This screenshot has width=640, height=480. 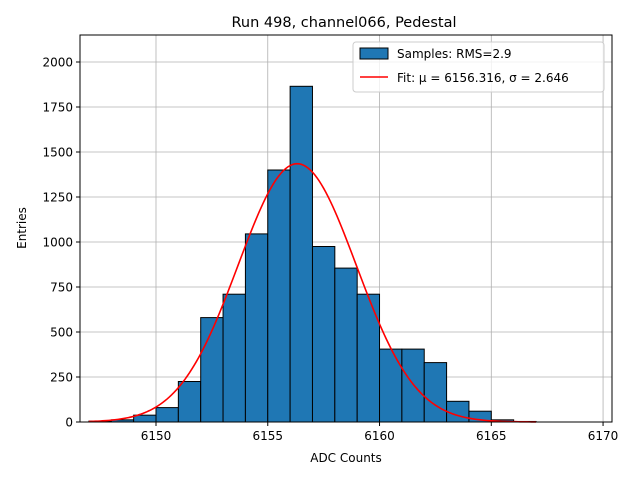 I want to click on y-tick-label: 2000, so click(x=57, y=63).